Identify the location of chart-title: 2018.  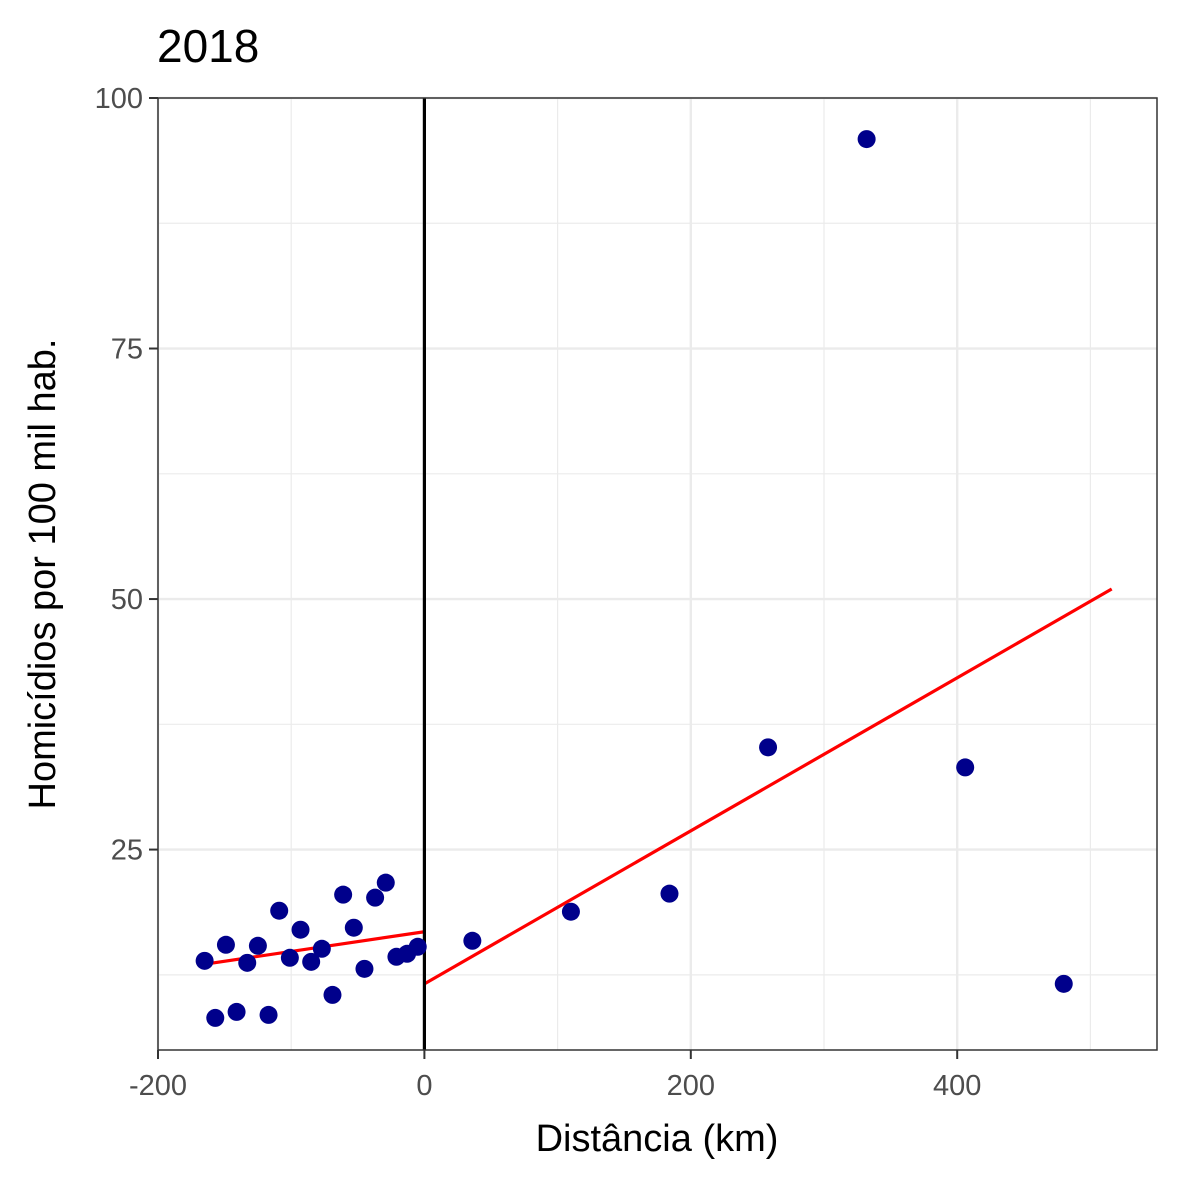
(208, 46).